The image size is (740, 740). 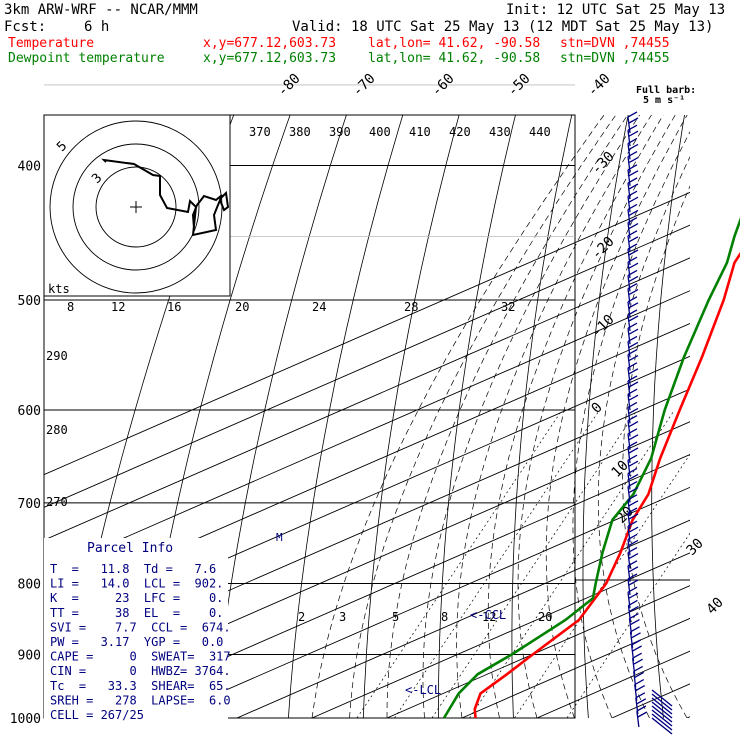 I want to click on speed-axis-label: 20, so click(x=242, y=307).